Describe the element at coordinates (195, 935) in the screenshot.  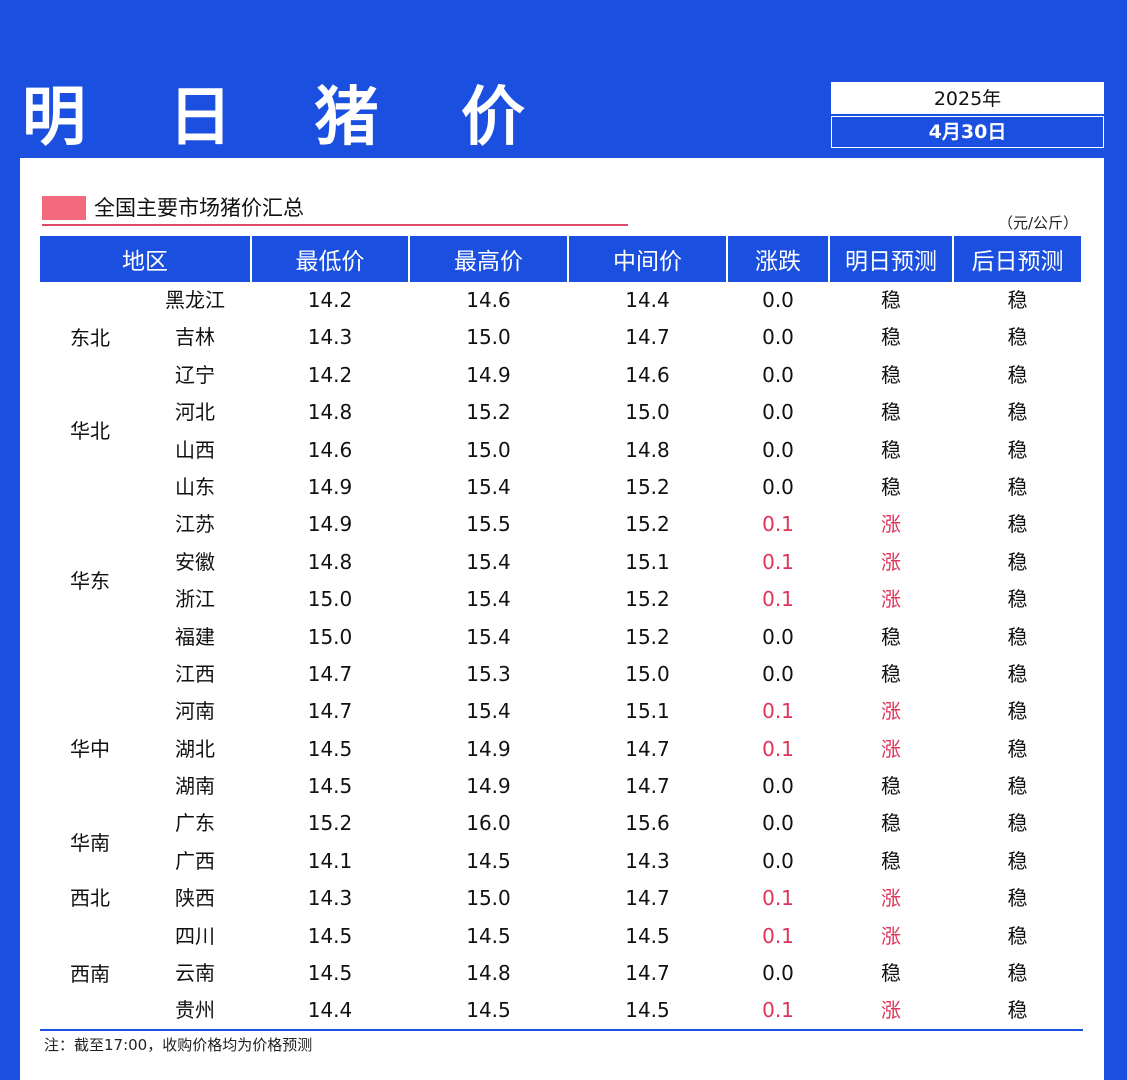
I see `cell-province: 四川` at that location.